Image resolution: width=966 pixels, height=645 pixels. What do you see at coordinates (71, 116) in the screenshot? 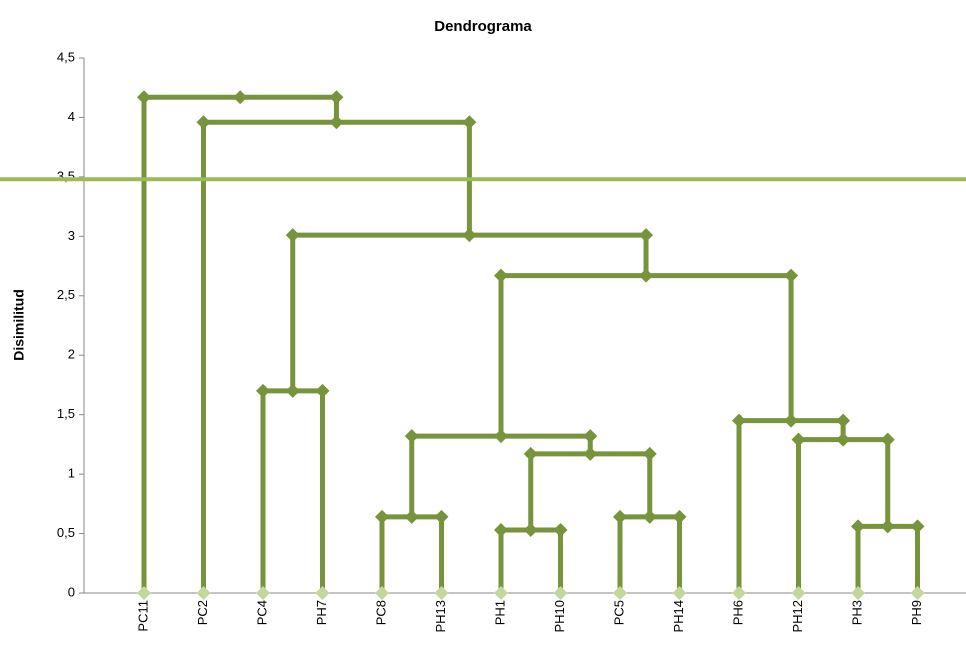
I see `y-tick-label: 4` at bounding box center [71, 116].